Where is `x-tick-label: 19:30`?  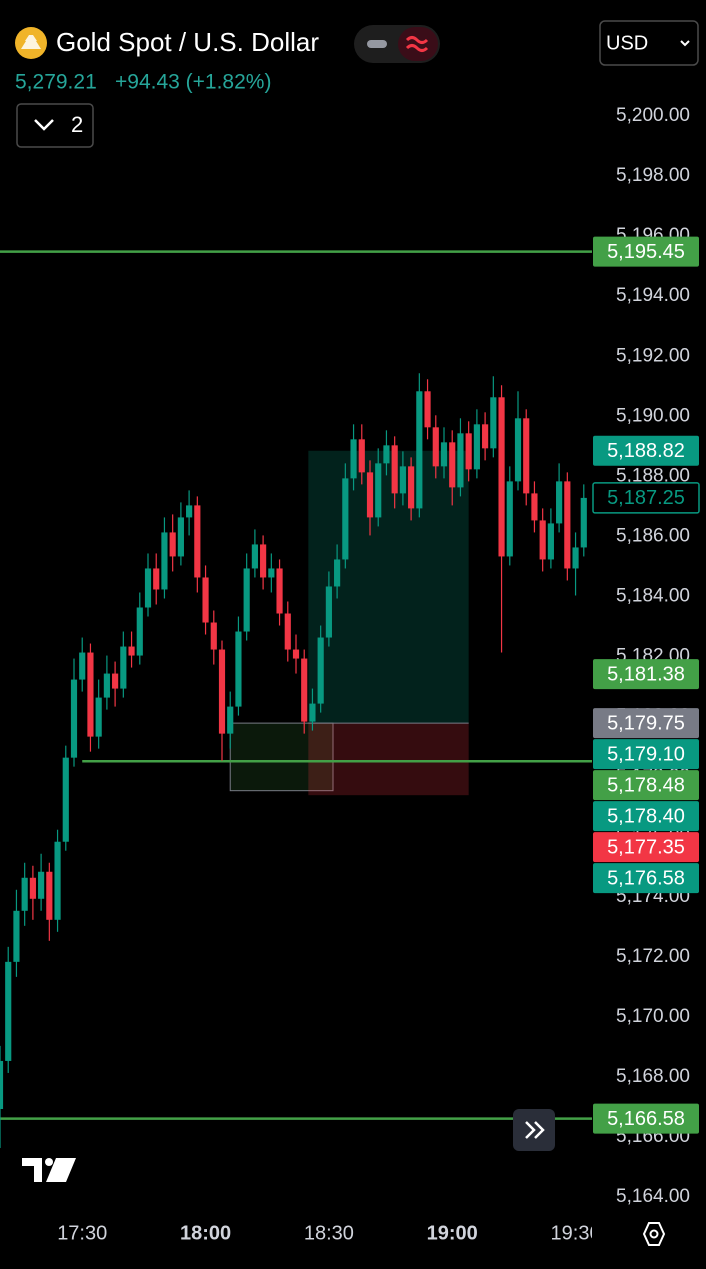 x-tick-label: 19:30 is located at coordinates (576, 1233).